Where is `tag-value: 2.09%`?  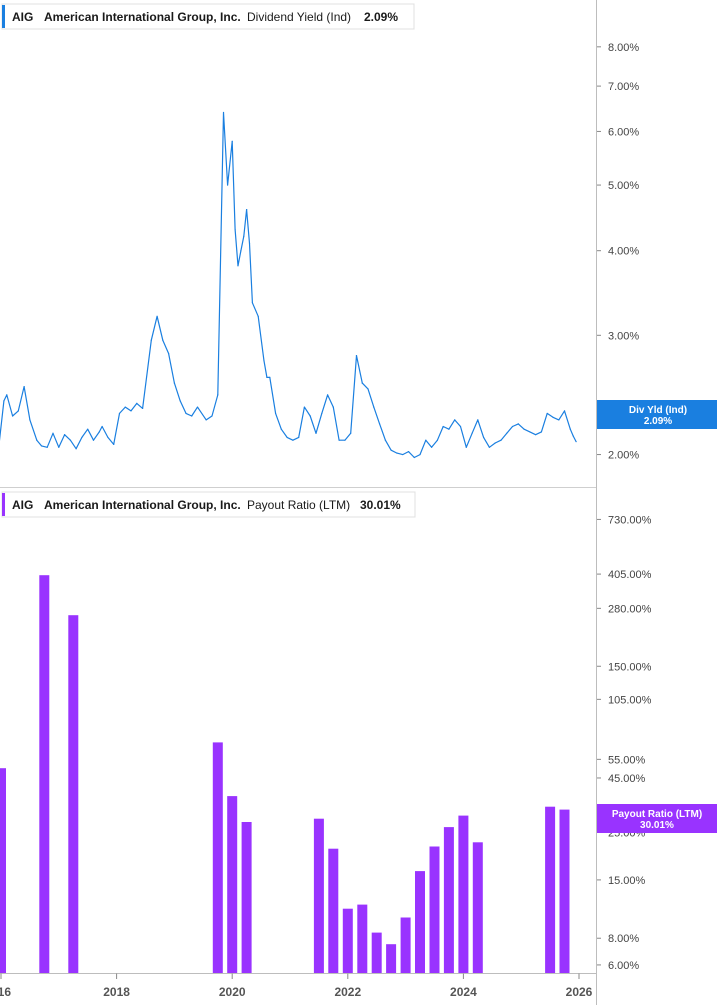 tag-value: 2.09% is located at coordinates (658, 421).